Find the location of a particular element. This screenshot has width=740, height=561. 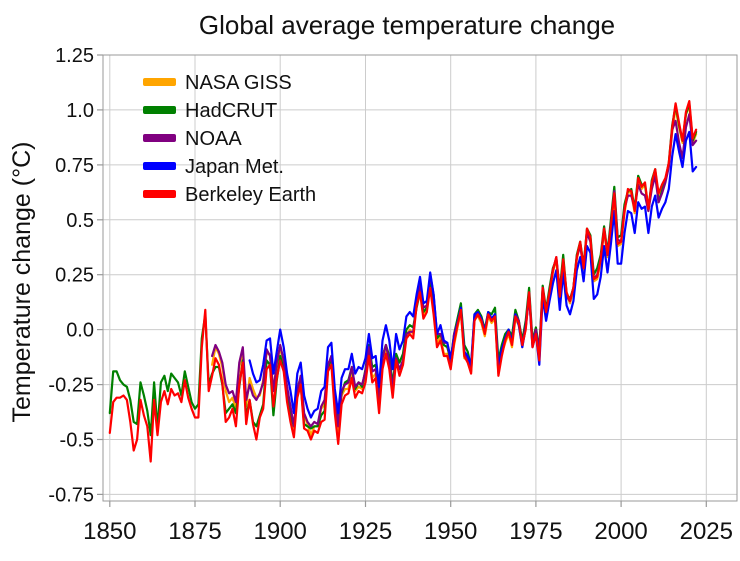

y-tick-label--0.5: -0.5 is located at coordinates (77, 441).